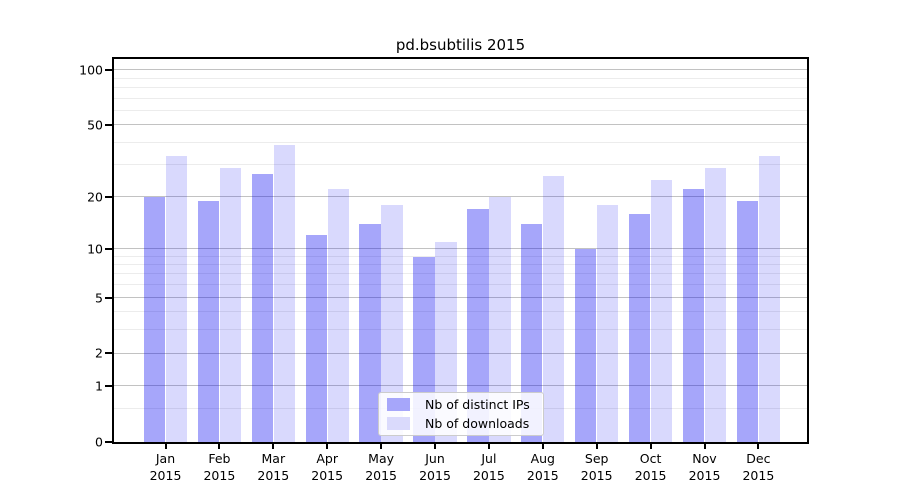 Image resolution: width=900 pixels, height=500 pixels. What do you see at coordinates (661, 310) in the screenshot?
I see `bar-nb-of-downloads-oct` at bounding box center [661, 310].